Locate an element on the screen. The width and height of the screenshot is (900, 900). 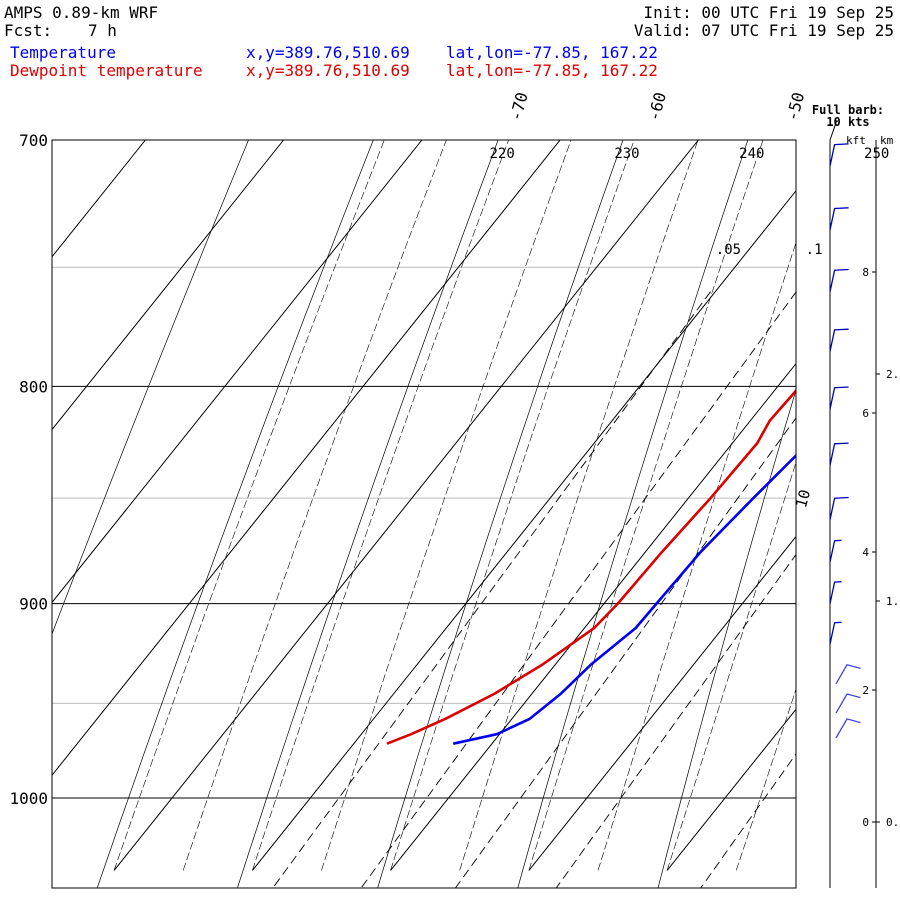
theta-label: 220 is located at coordinates (501, 154).